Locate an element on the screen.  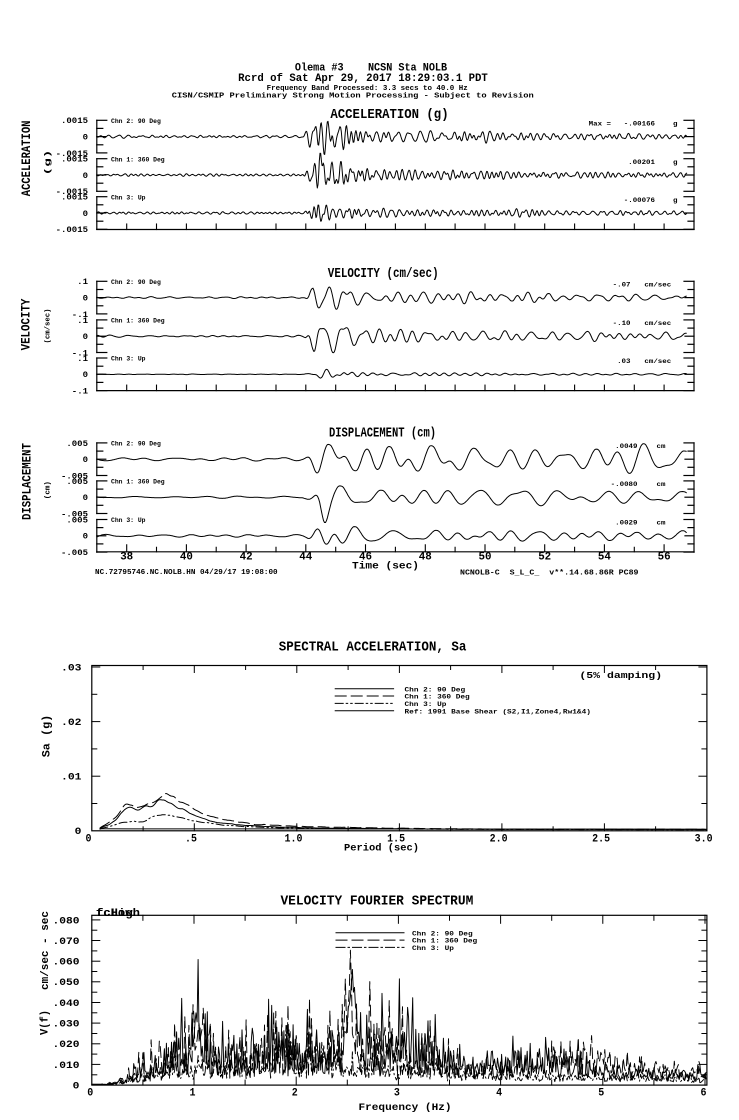
svg-text: .0049 is located at coordinates (626, 446).